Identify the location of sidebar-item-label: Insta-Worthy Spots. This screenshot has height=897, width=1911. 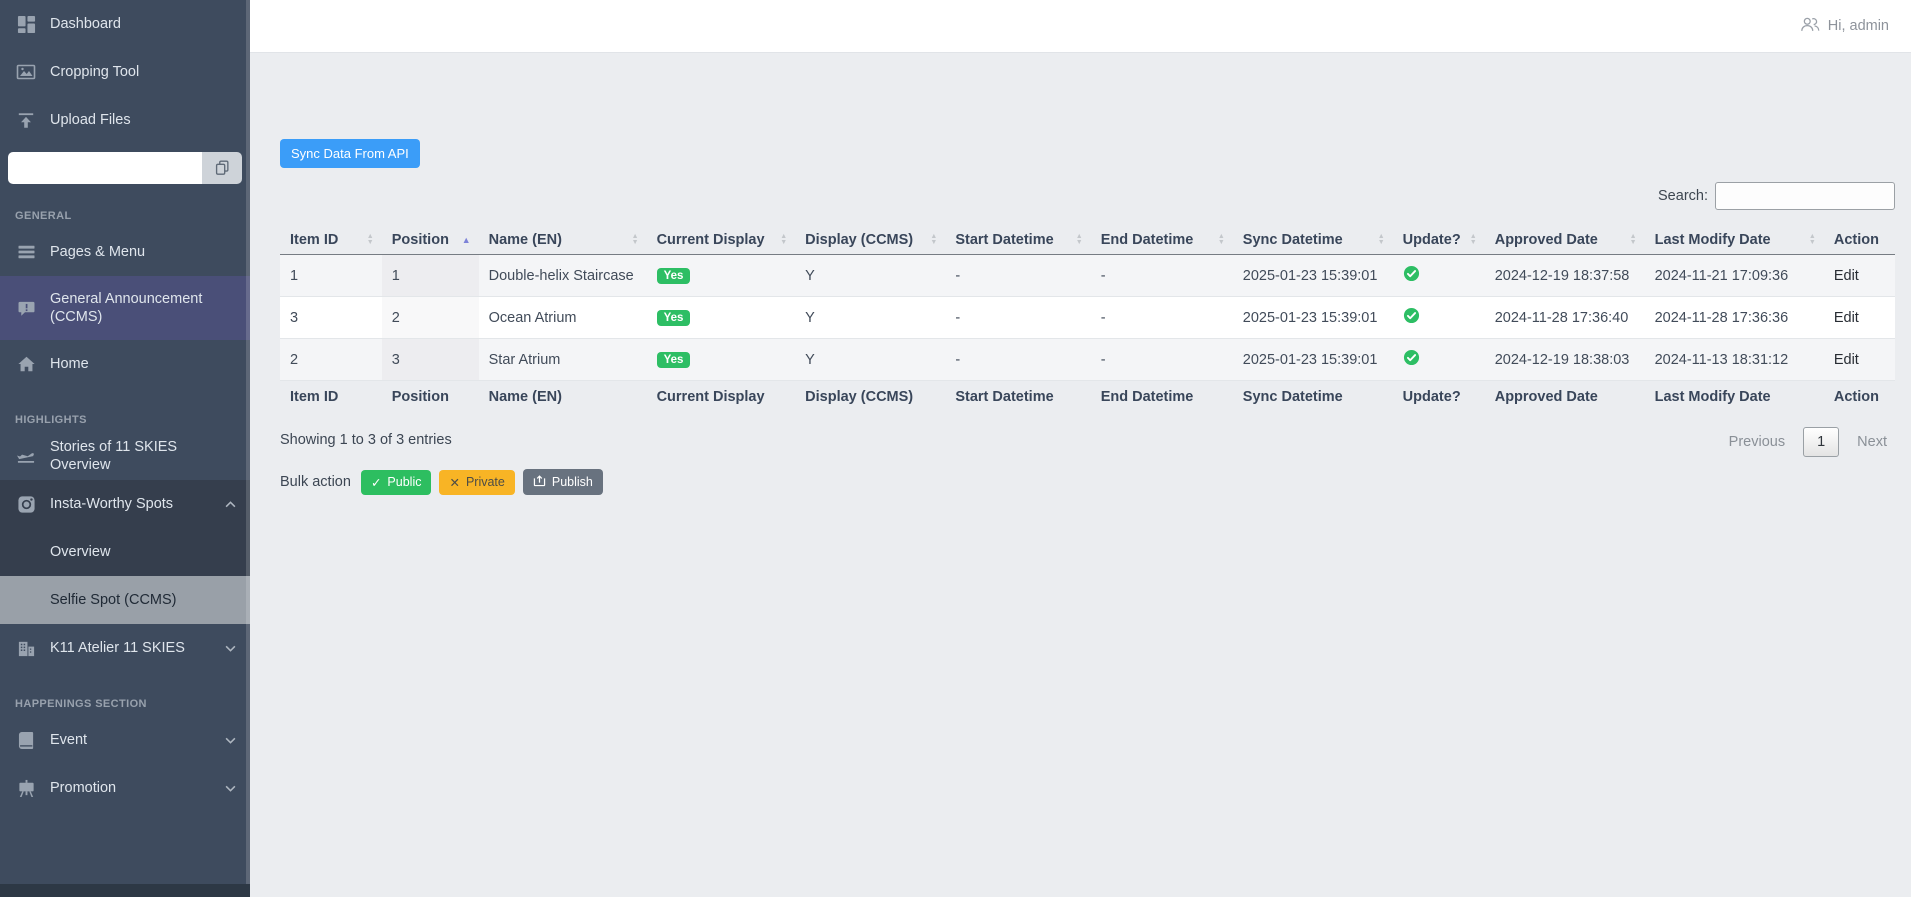
(112, 503).